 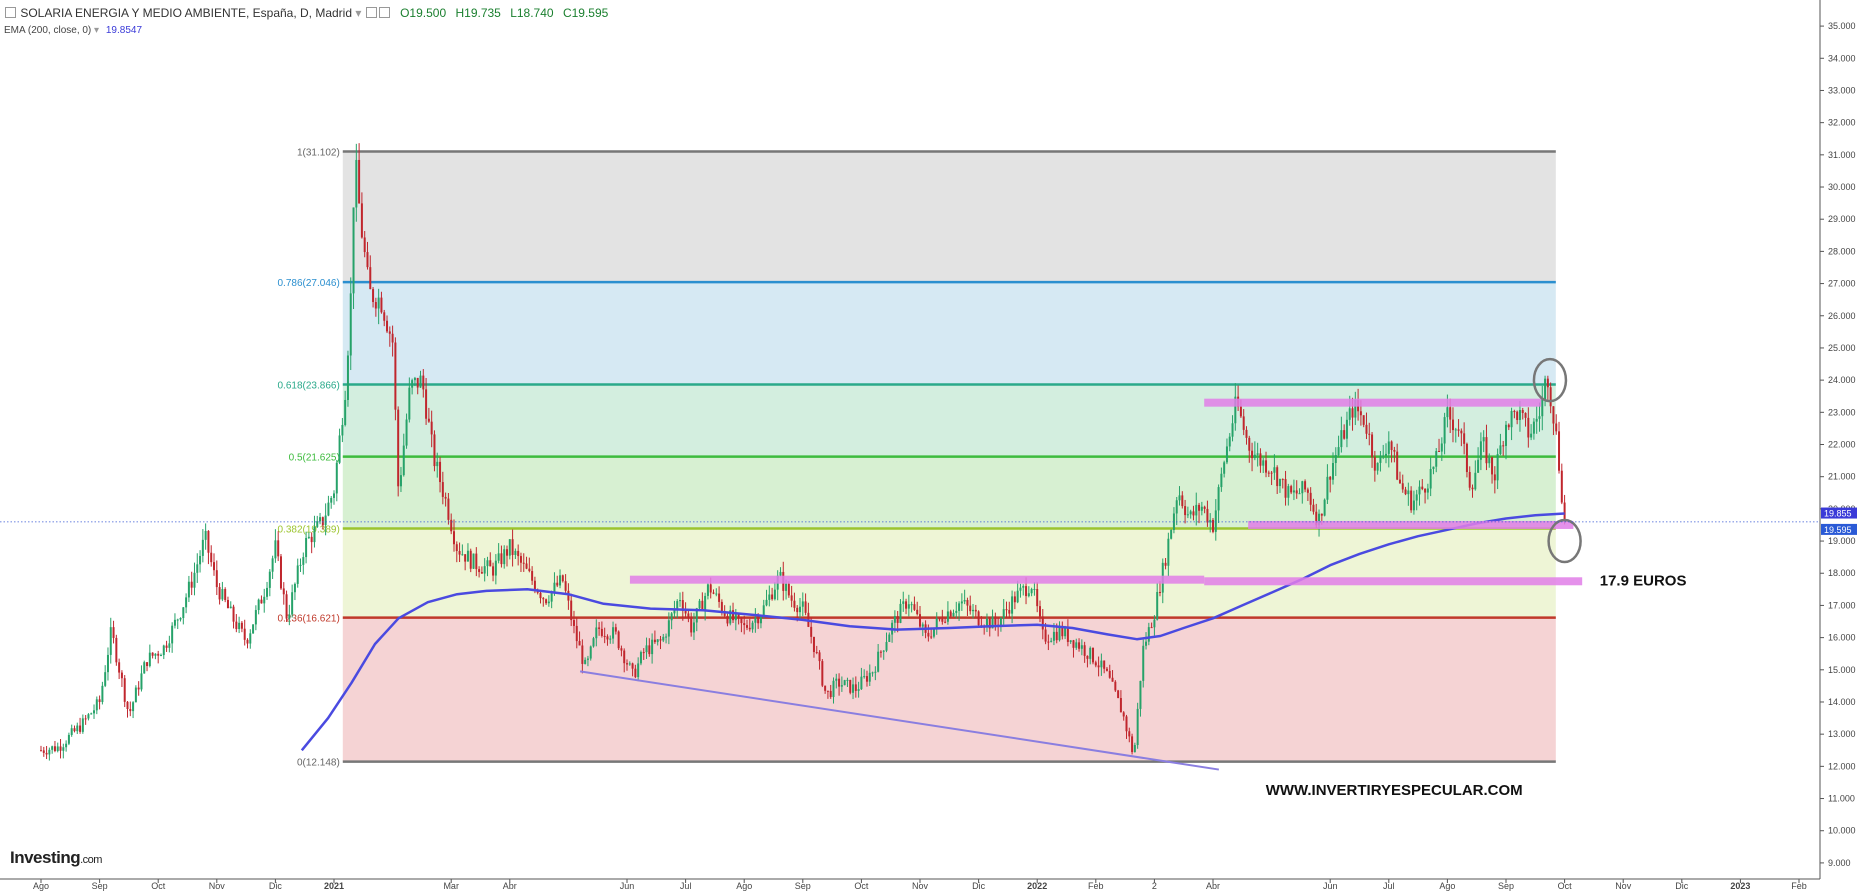 What do you see at coordinates (451, 886) in the screenshot?
I see `time-tick-label: Mar` at bounding box center [451, 886].